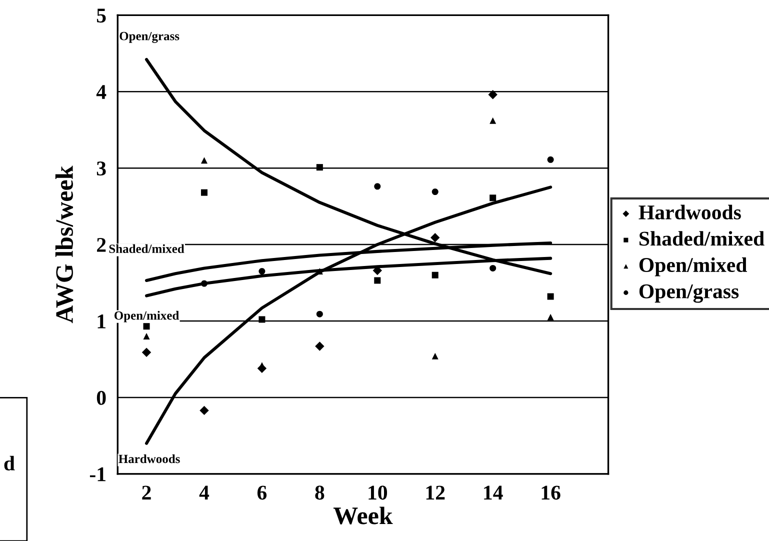 The image size is (769, 541). What do you see at coordinates (9, 463) in the screenshot?
I see `text: d` at bounding box center [9, 463].